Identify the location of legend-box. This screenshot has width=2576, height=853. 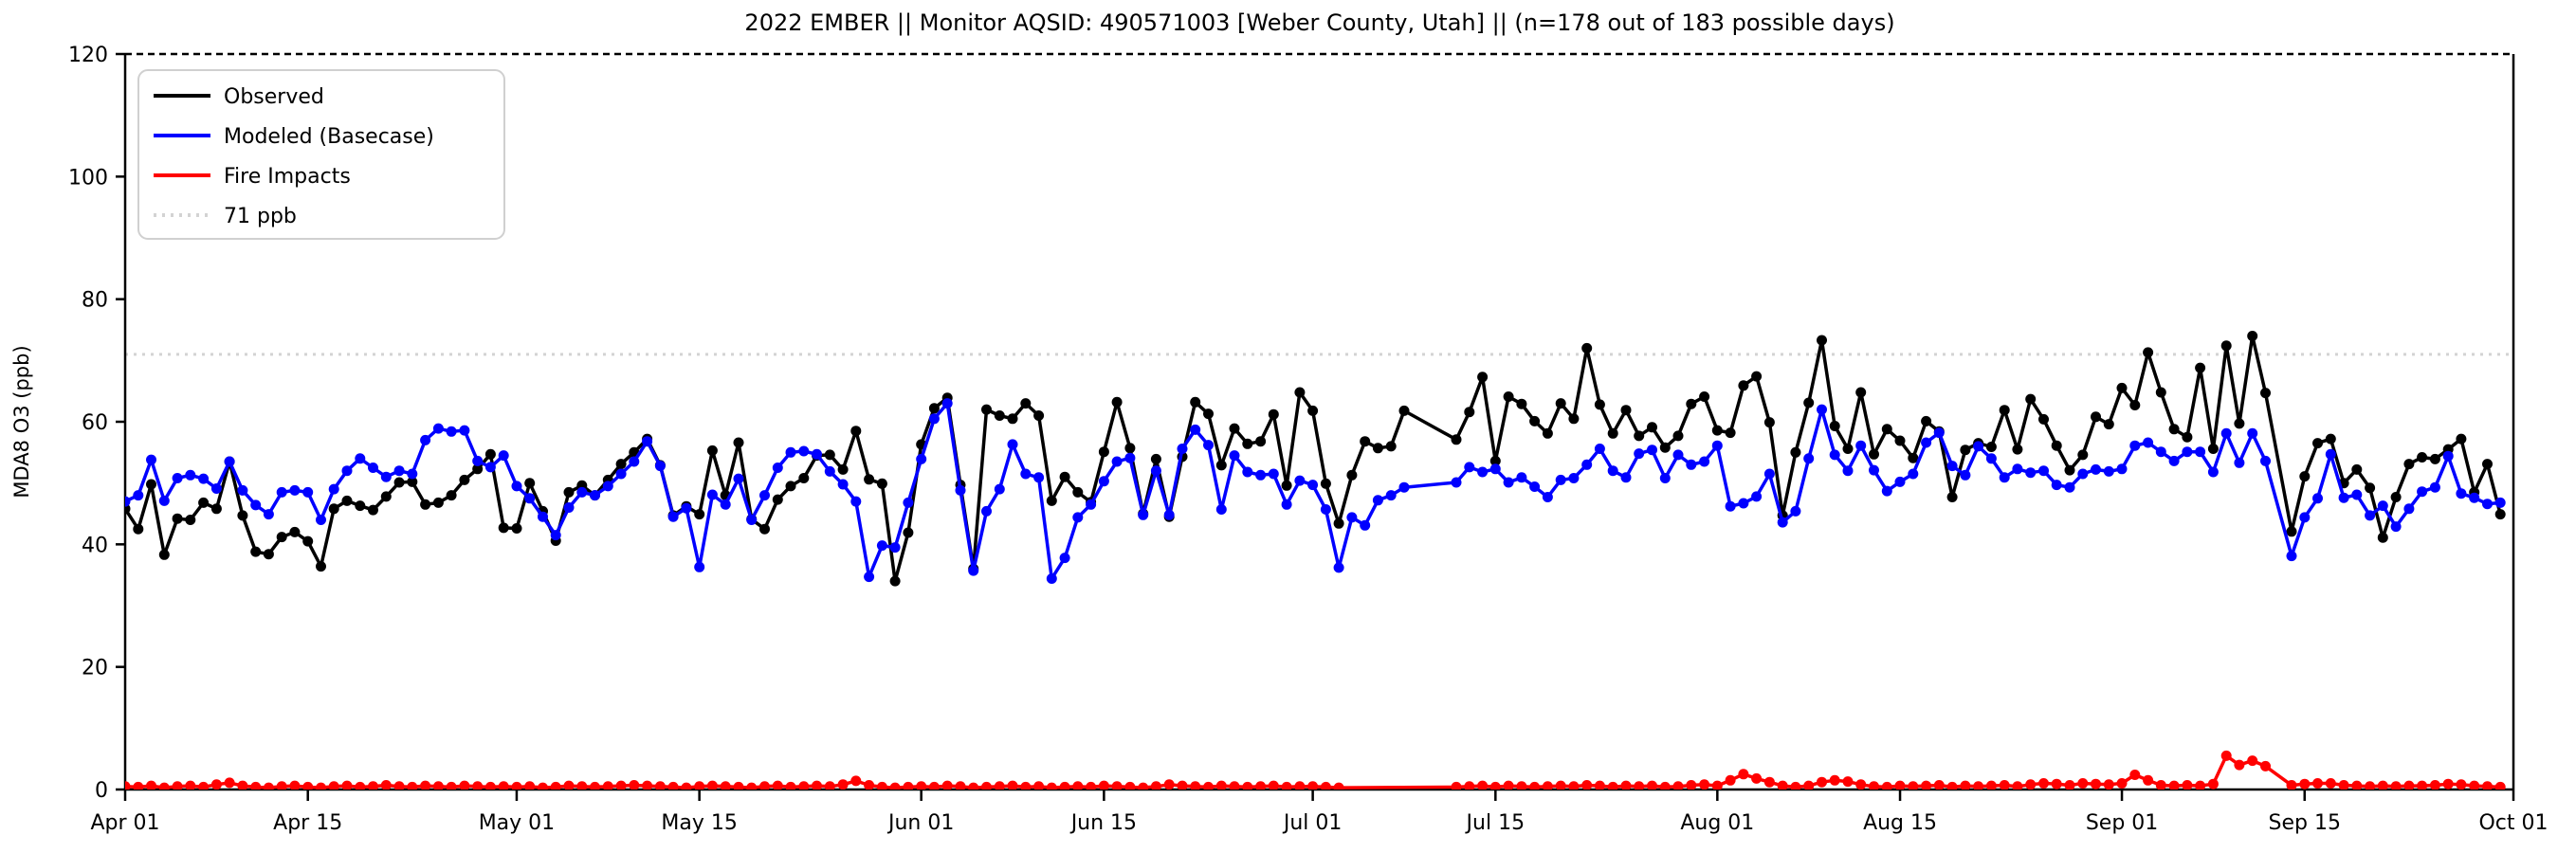
(321, 154).